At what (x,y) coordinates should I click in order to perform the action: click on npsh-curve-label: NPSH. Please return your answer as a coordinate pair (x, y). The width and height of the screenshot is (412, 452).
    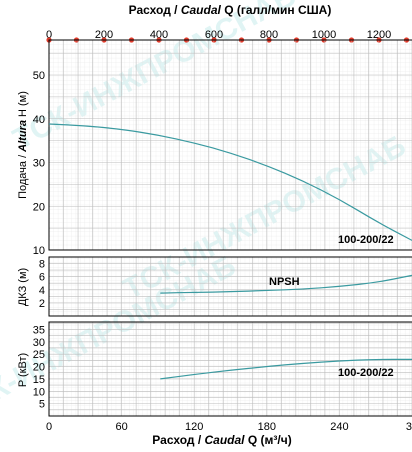
    Looking at the image, I should click on (284, 282).